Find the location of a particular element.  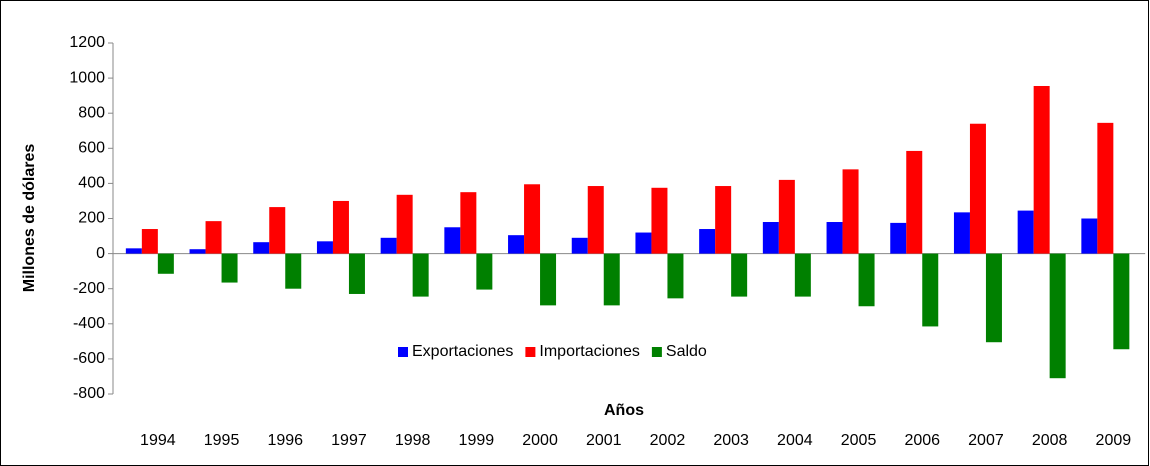

x-tick-label: 2002 is located at coordinates (668, 440).